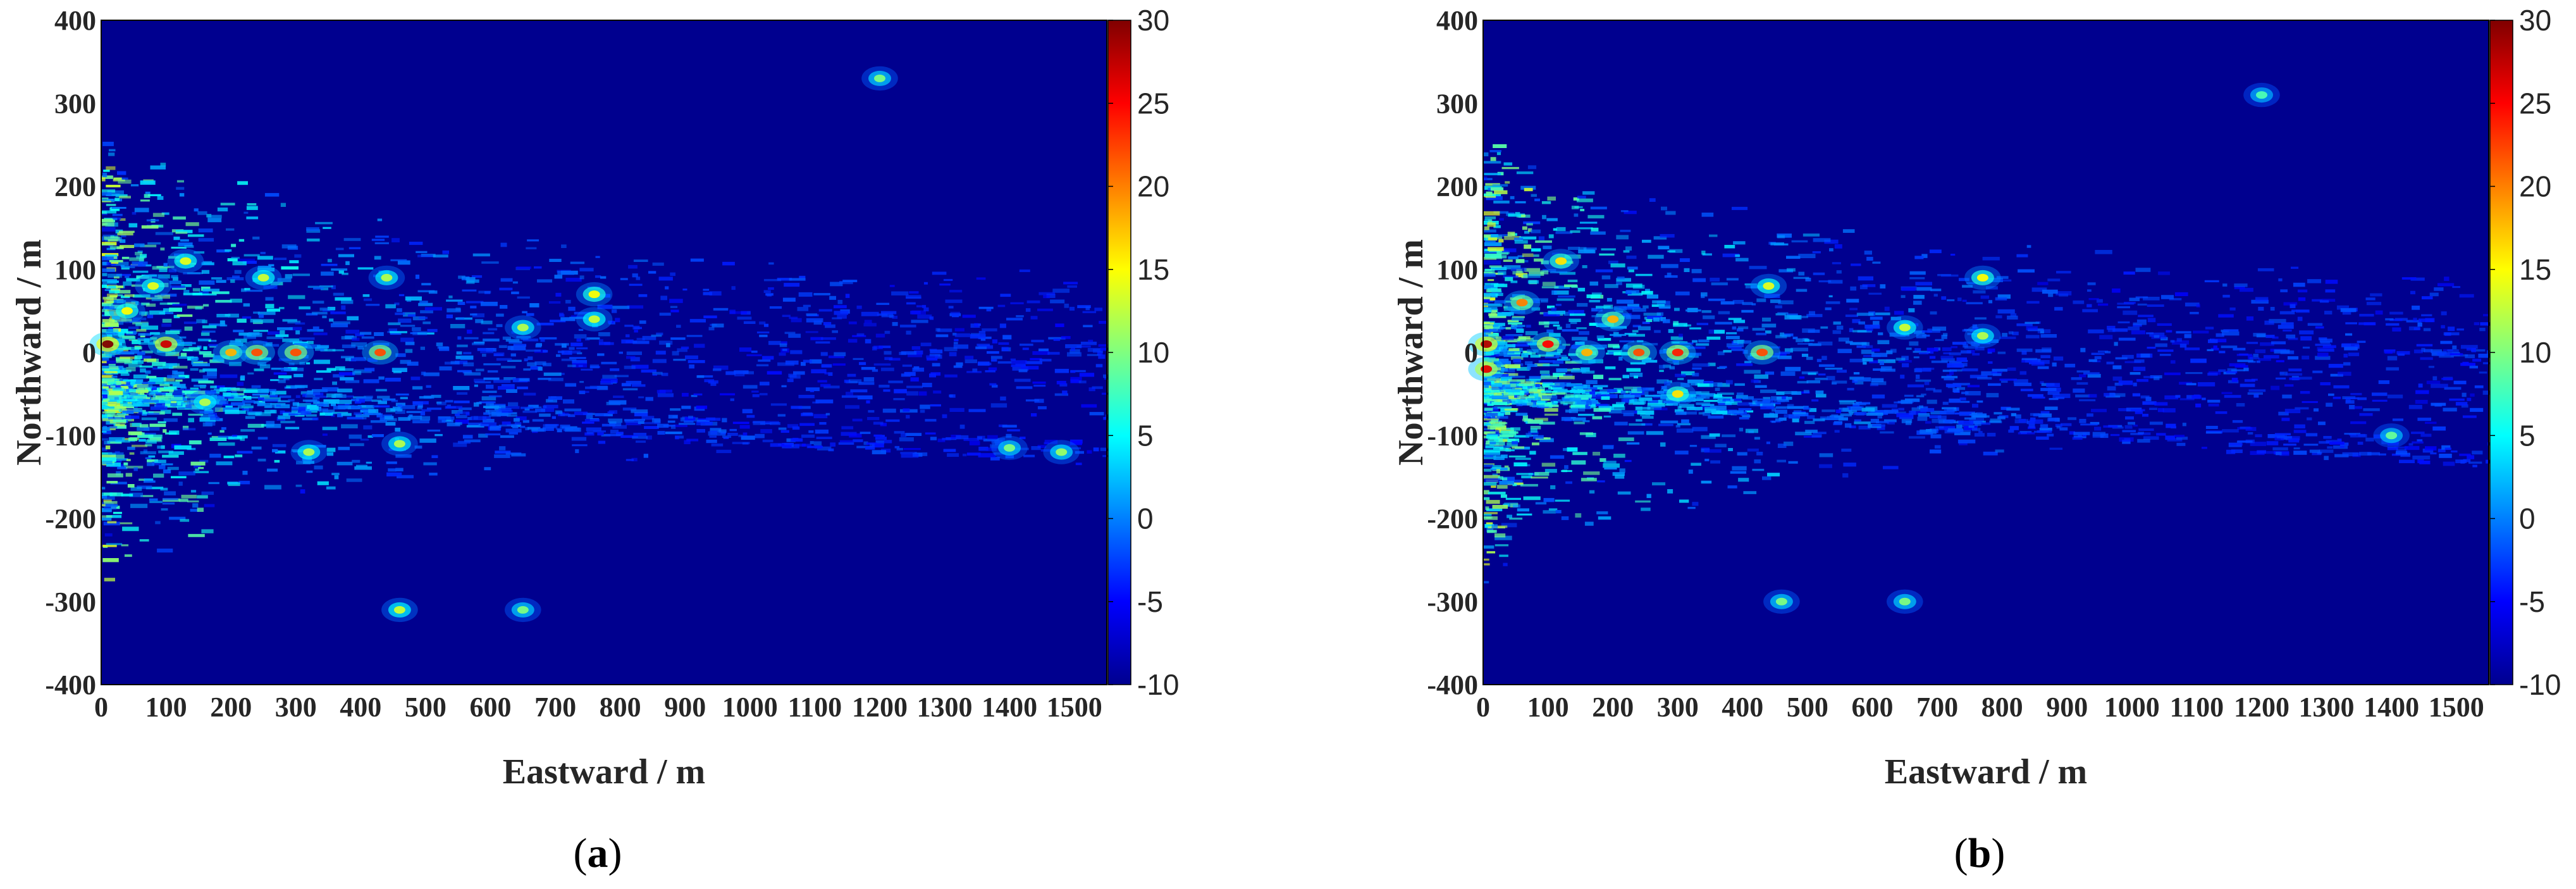 The height and width of the screenshot is (889, 2576). I want to click on caption-letter: a, so click(598, 853).